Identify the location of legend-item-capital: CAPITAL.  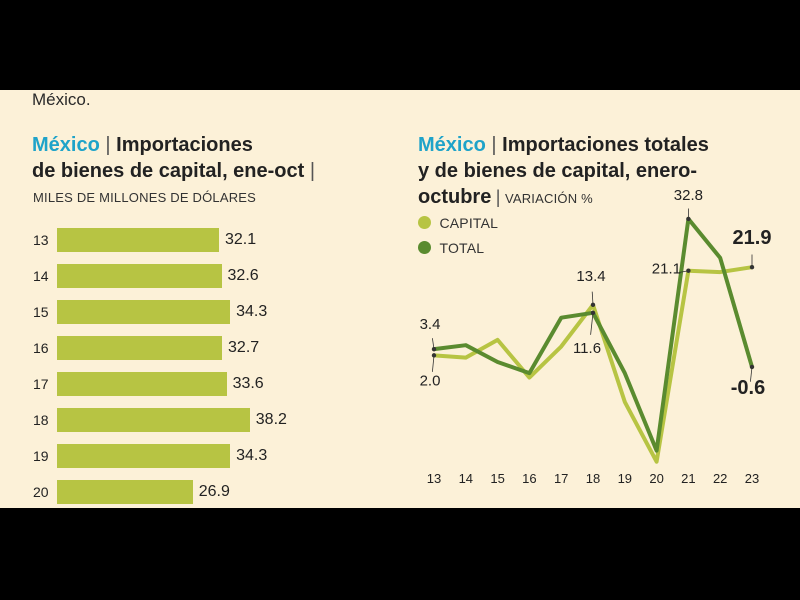
(458, 223).